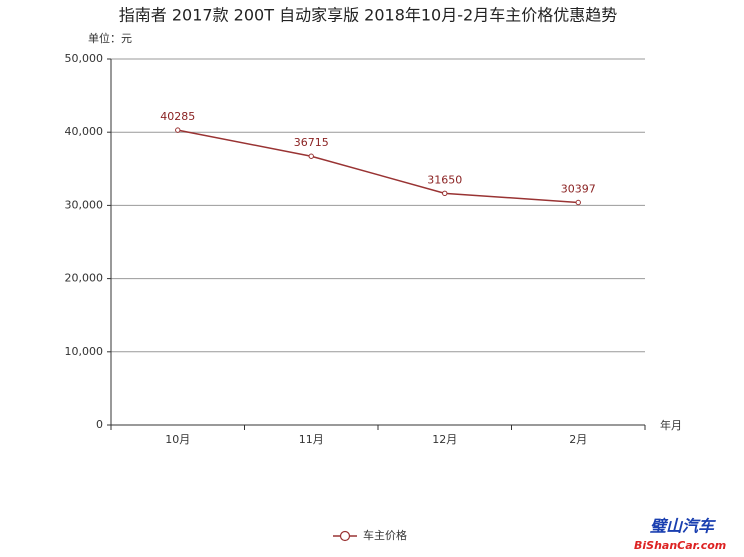  What do you see at coordinates (345, 536) in the screenshot?
I see `legend-marker` at bounding box center [345, 536].